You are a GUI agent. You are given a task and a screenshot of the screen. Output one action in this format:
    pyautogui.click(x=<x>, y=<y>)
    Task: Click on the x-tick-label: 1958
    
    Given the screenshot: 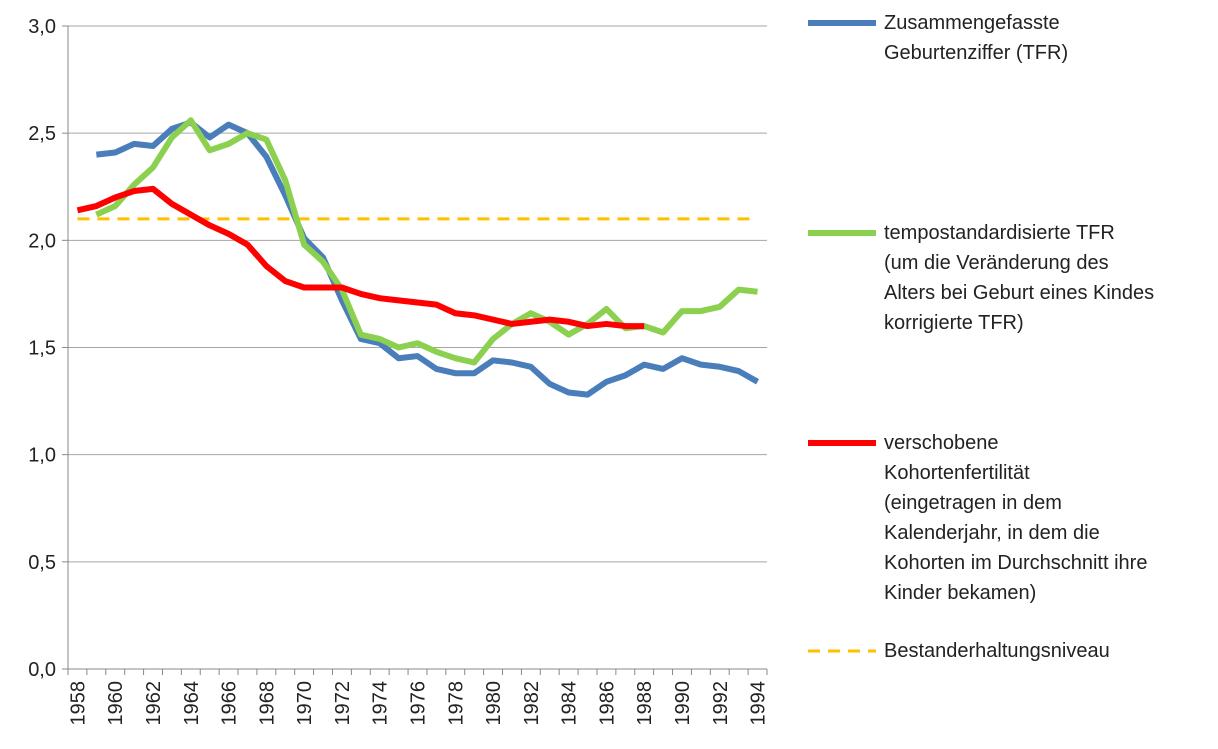 What is the action you would take?
    pyautogui.click(x=78, y=703)
    